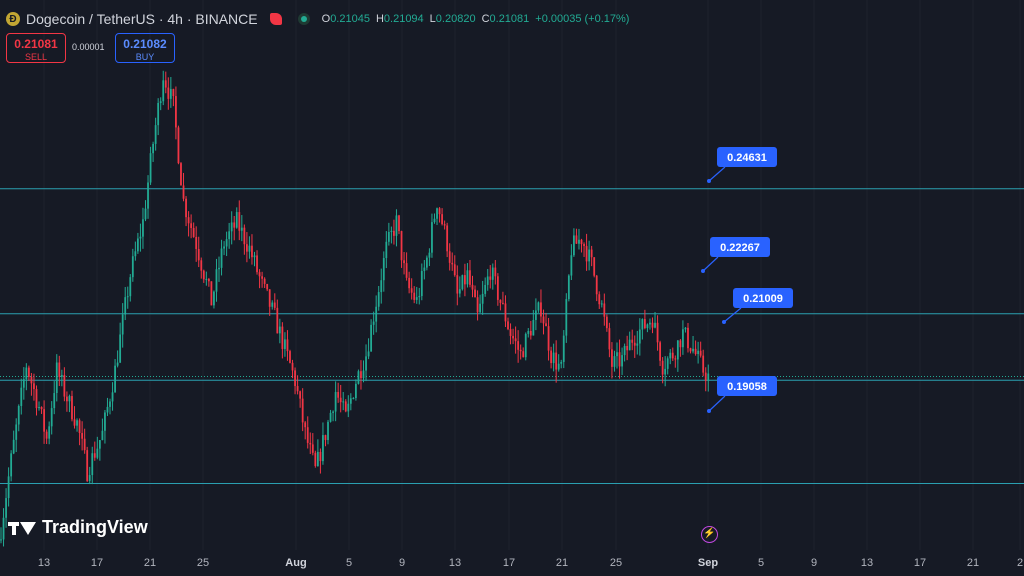 This screenshot has height=576, width=1024. Describe the element at coordinates (747, 280) in the screenshot. I see `level-callouts: 0.24631 0.22267 0.21009 0.19058` at that location.